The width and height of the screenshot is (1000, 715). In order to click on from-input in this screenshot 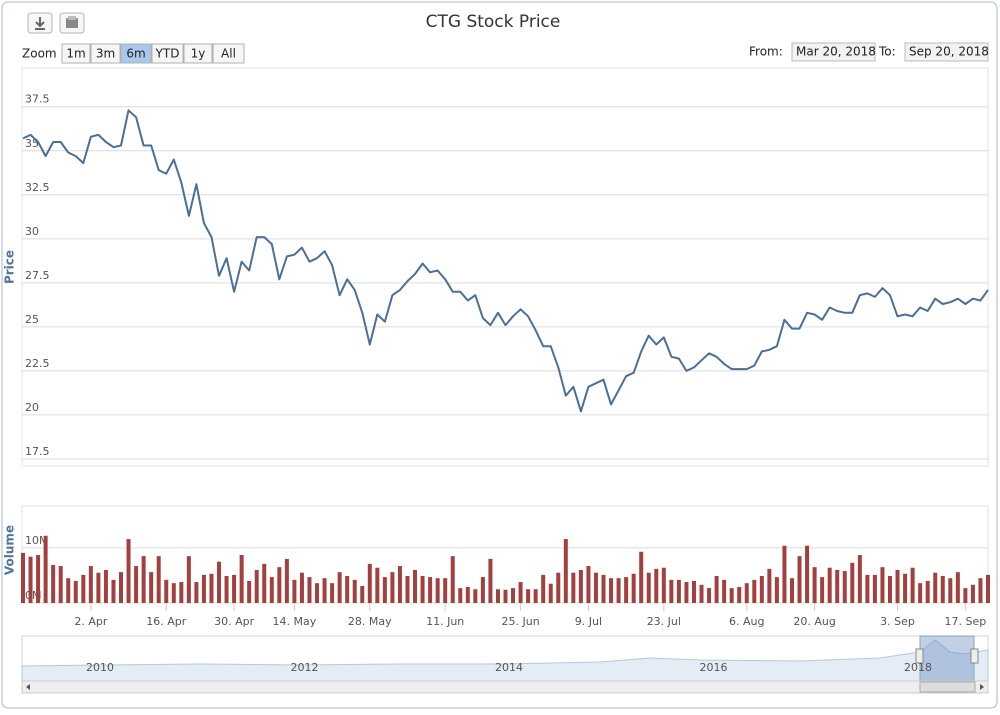, I will do `click(833, 52)`.